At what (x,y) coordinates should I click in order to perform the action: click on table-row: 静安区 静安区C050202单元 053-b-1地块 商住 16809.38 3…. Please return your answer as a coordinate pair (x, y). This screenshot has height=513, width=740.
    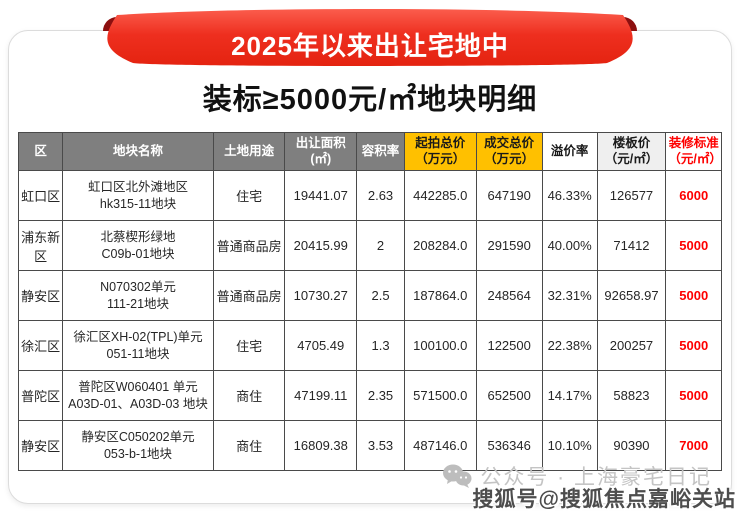
    Looking at the image, I should click on (369, 445).